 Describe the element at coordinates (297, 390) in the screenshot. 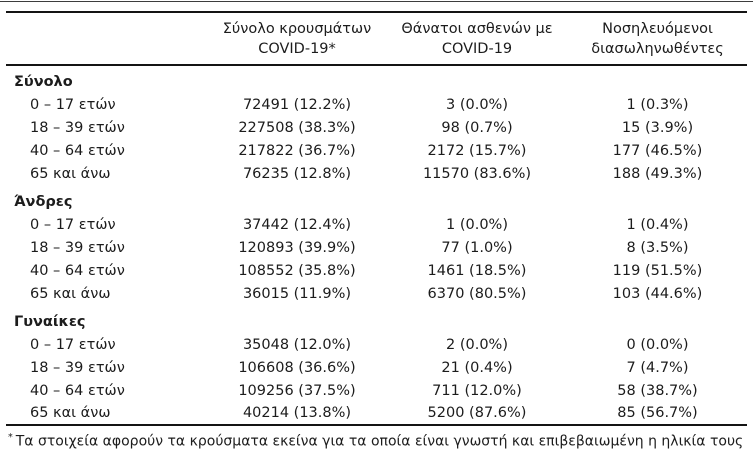

I see `cases-value: 109256 (37.5%)` at that location.